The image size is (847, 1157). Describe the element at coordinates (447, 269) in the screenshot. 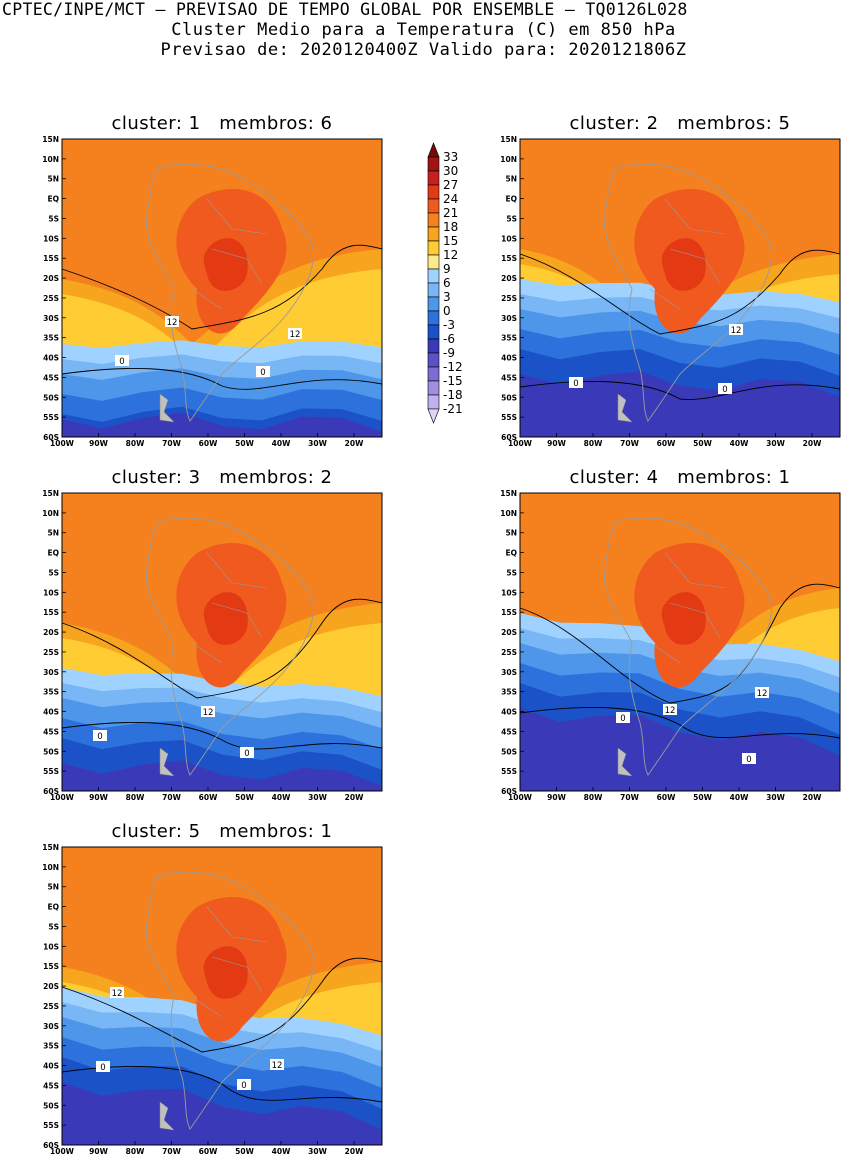

I see `colorbar-label: 9` at that location.